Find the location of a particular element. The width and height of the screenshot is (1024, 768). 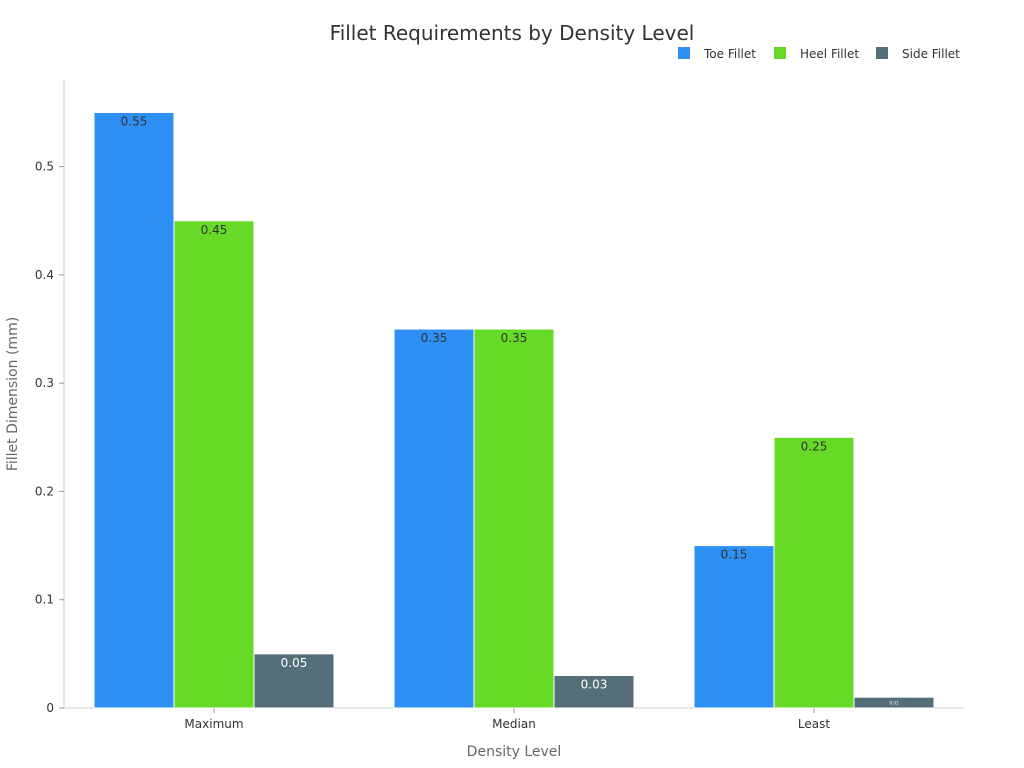

y-tick-label: 0.3 is located at coordinates (44, 383).